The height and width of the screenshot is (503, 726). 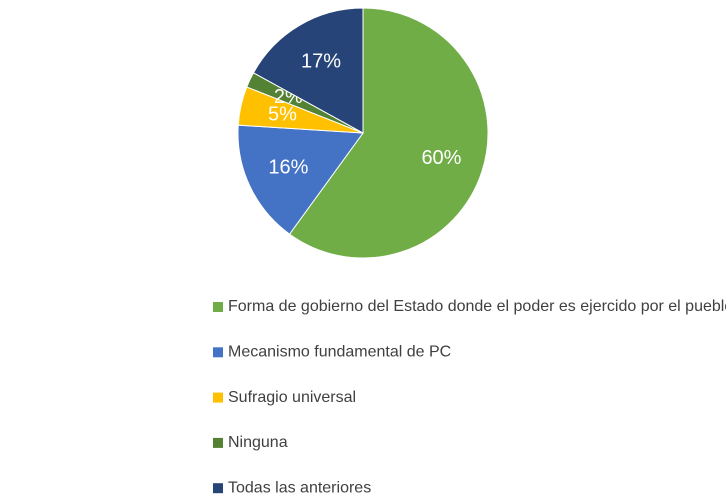 I want to click on legend-label: Ninguna, so click(x=258, y=442).